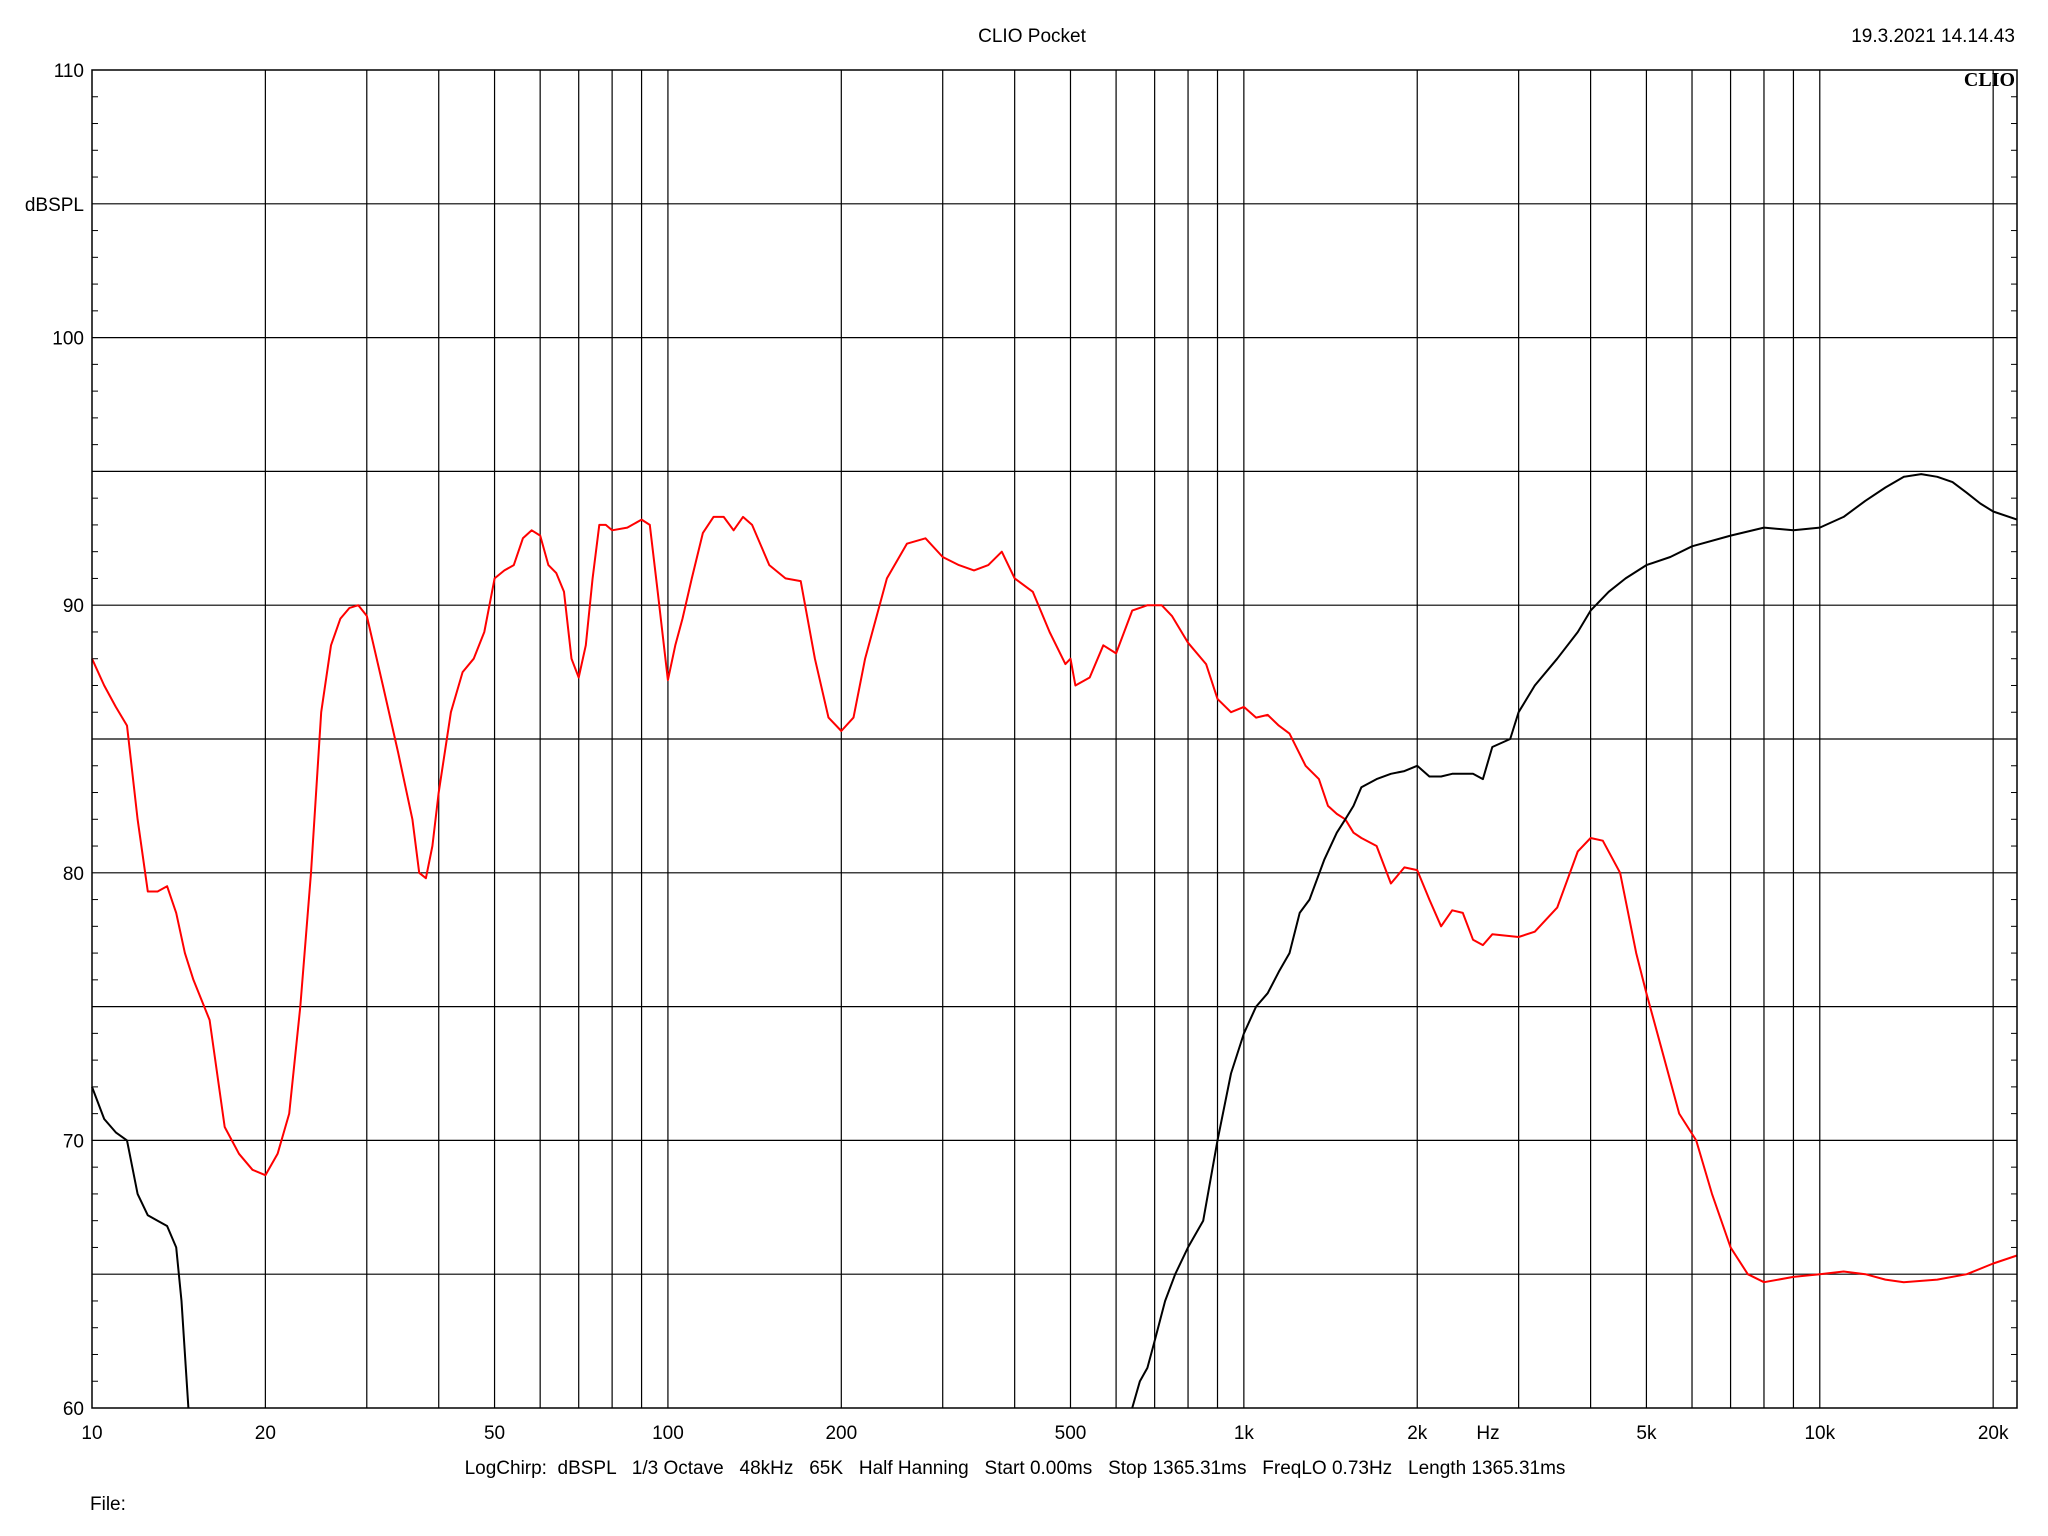  Describe the element at coordinates (68, 339) in the screenshot. I see `y-tick-label: 100` at that location.